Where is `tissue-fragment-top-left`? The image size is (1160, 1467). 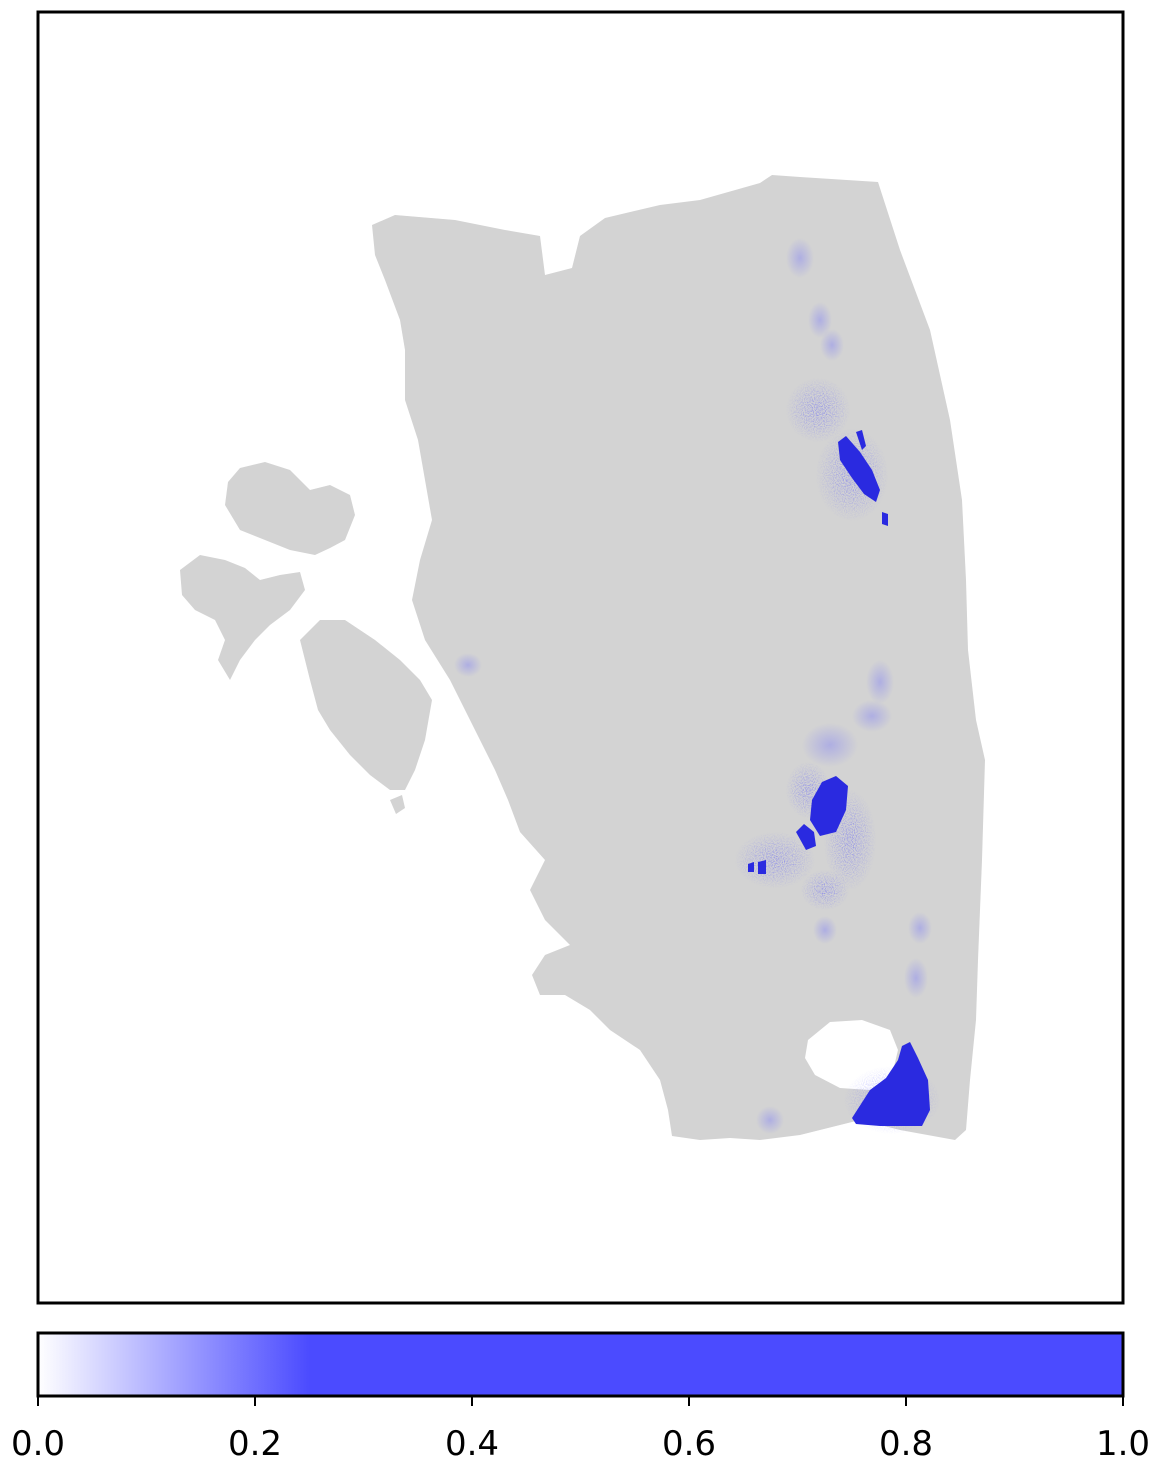 tissue-fragment-top-left is located at coordinates (290, 508).